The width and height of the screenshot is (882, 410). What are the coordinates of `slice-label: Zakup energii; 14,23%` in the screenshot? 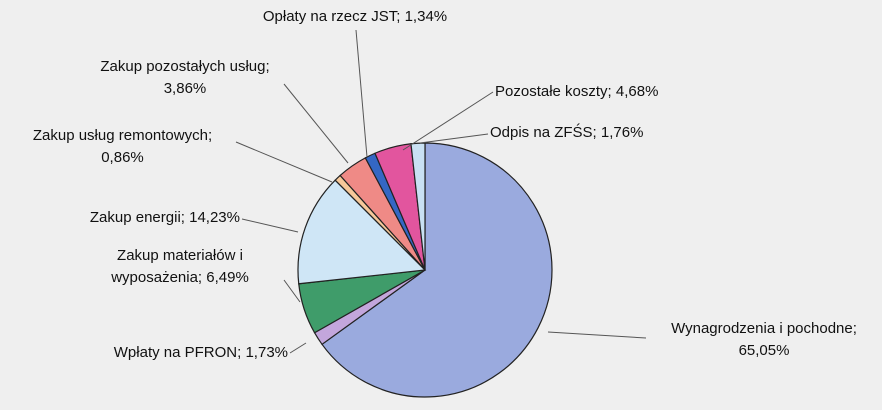 It's located at (164, 217).